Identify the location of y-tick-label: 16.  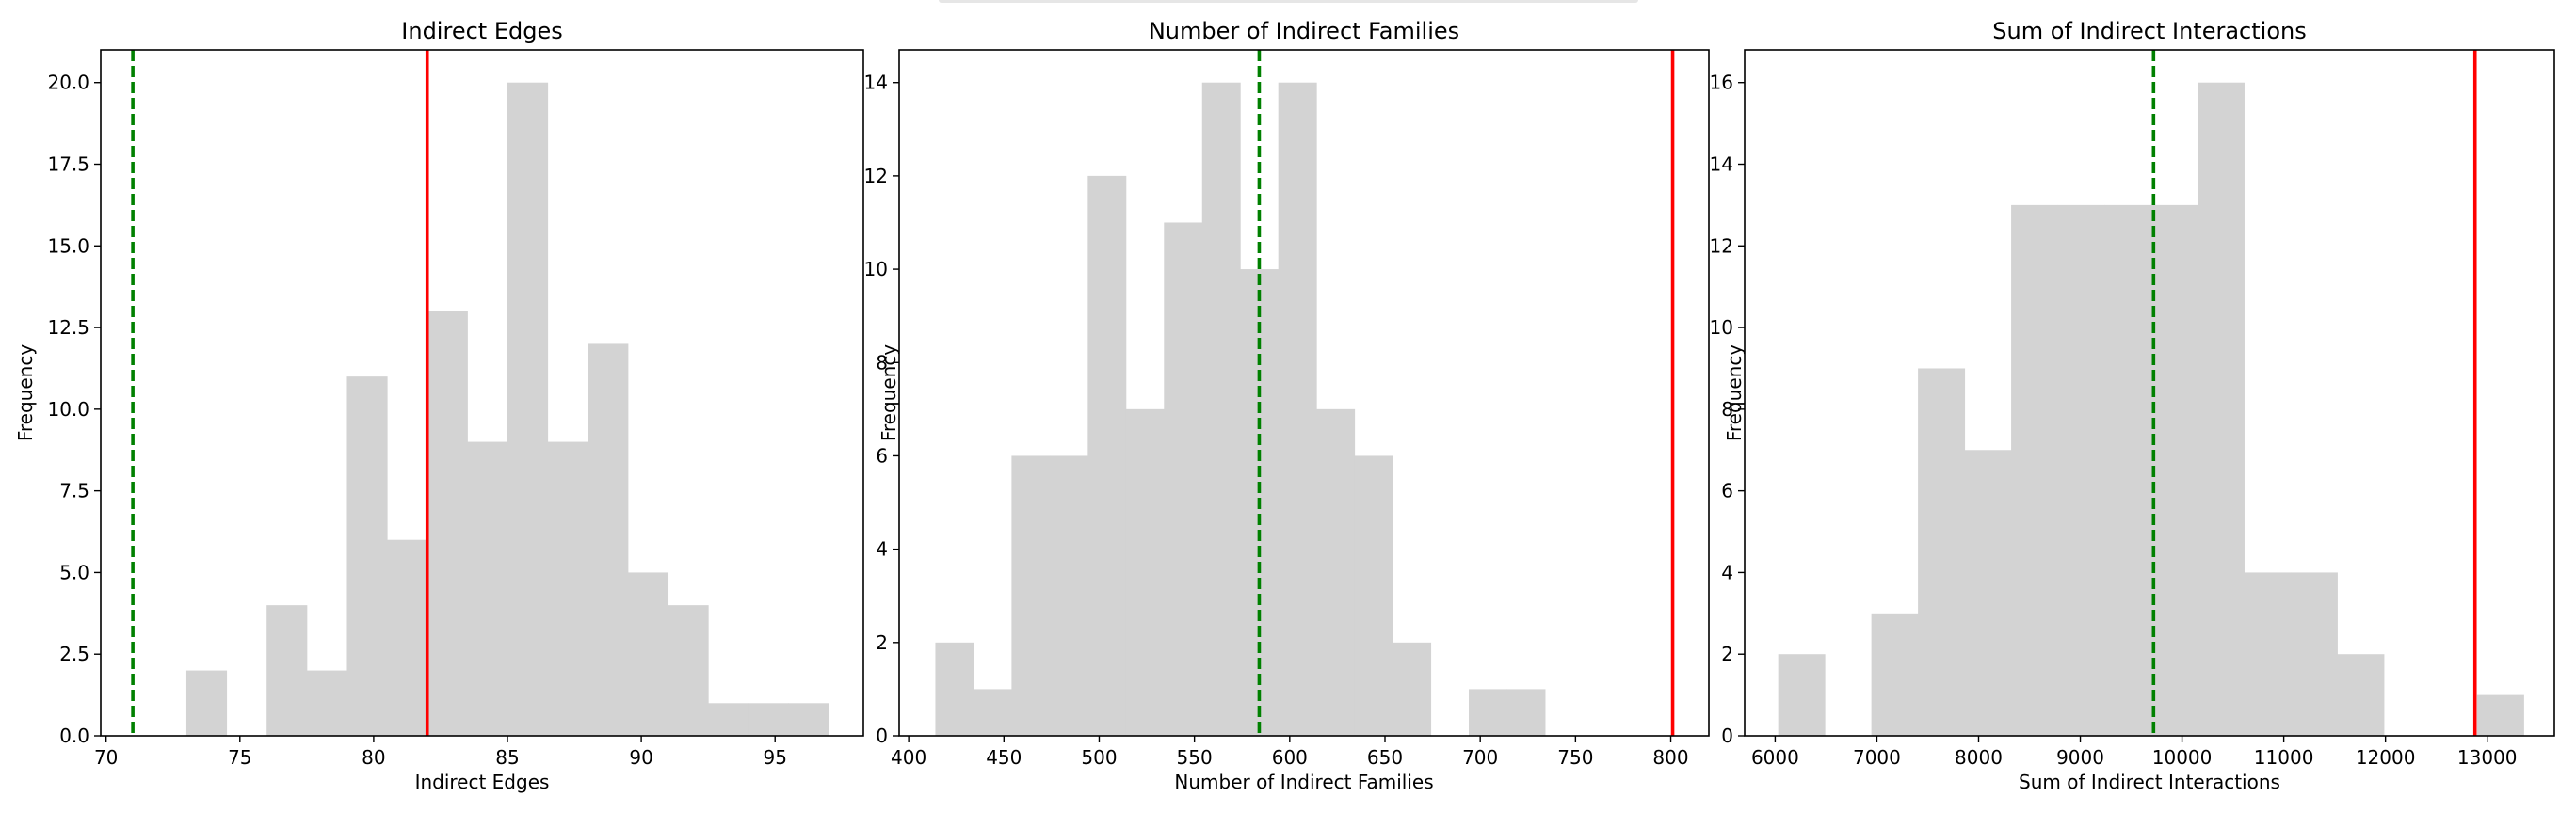
(1721, 83).